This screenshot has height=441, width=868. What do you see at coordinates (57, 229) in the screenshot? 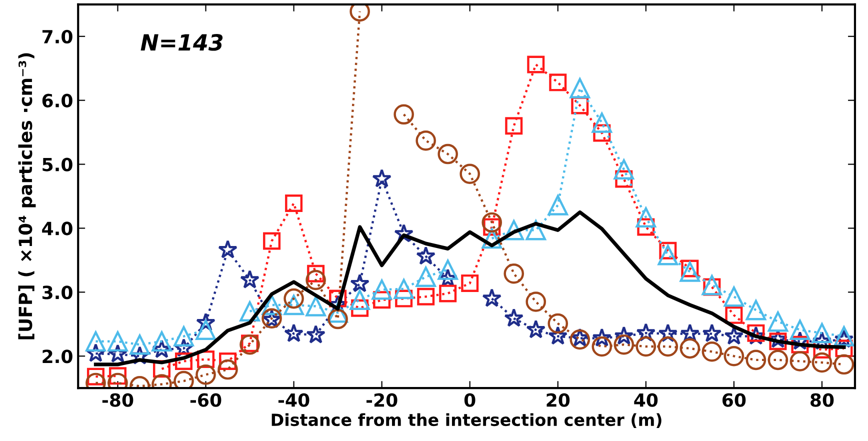
I see `y-tick-label: 4.0` at bounding box center [57, 229].